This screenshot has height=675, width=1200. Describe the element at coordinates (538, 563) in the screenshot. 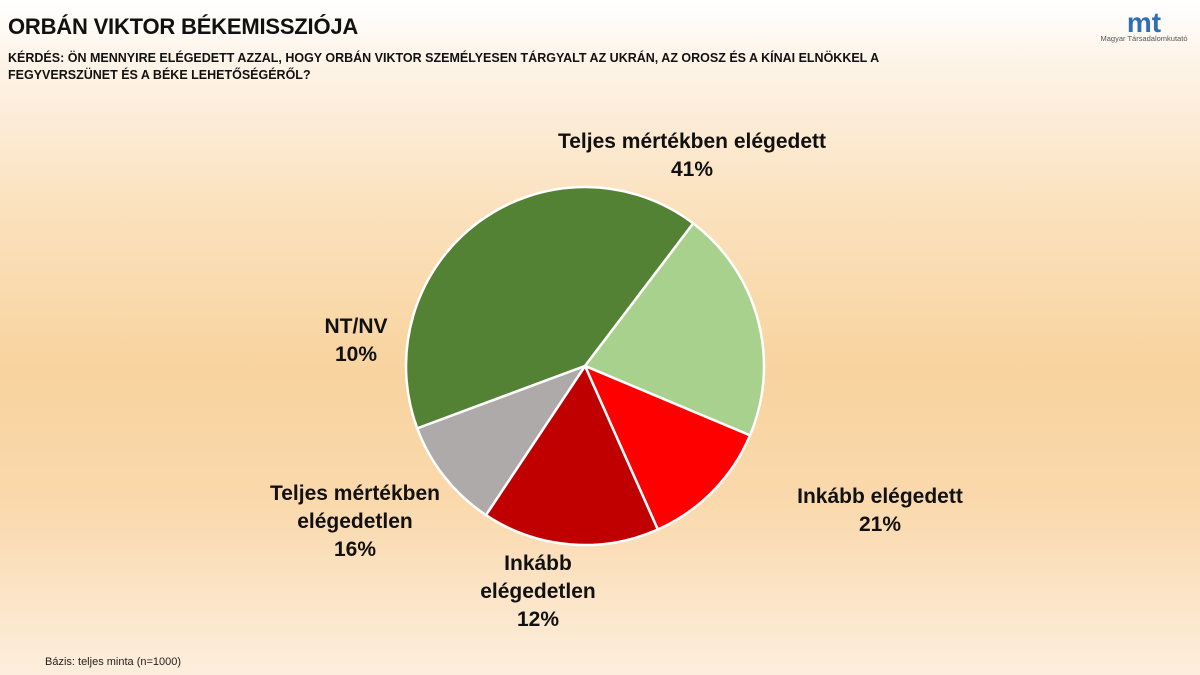

I see `slice-label-text-2: Inkább` at that location.